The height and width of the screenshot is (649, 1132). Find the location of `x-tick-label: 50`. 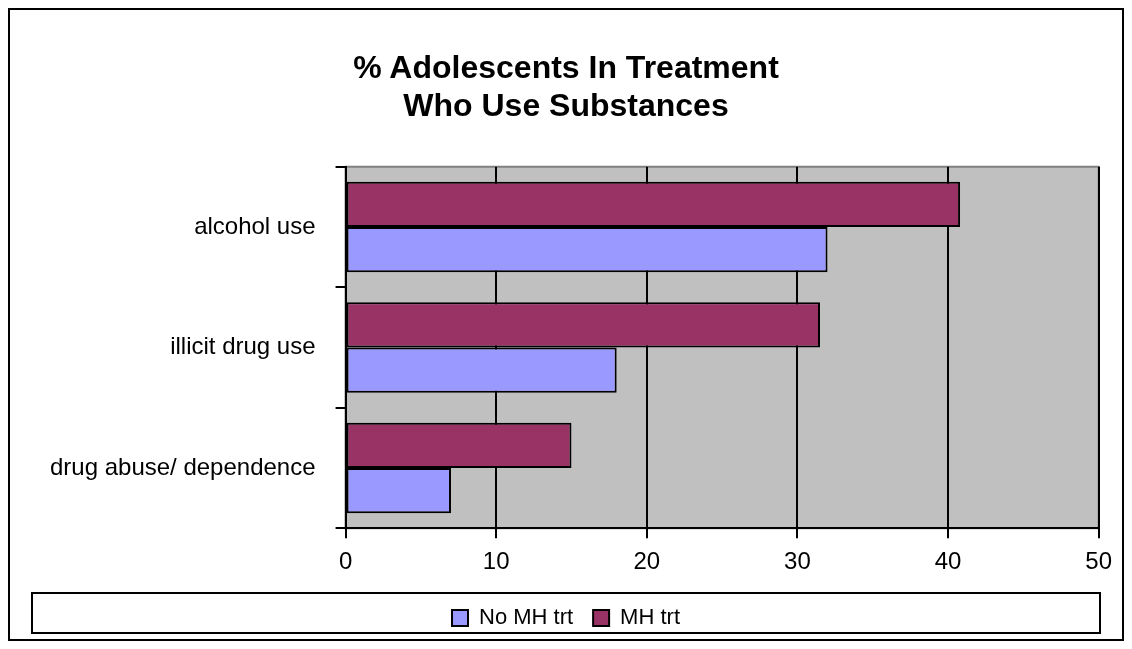

x-tick-label: 50 is located at coordinates (1098, 561).